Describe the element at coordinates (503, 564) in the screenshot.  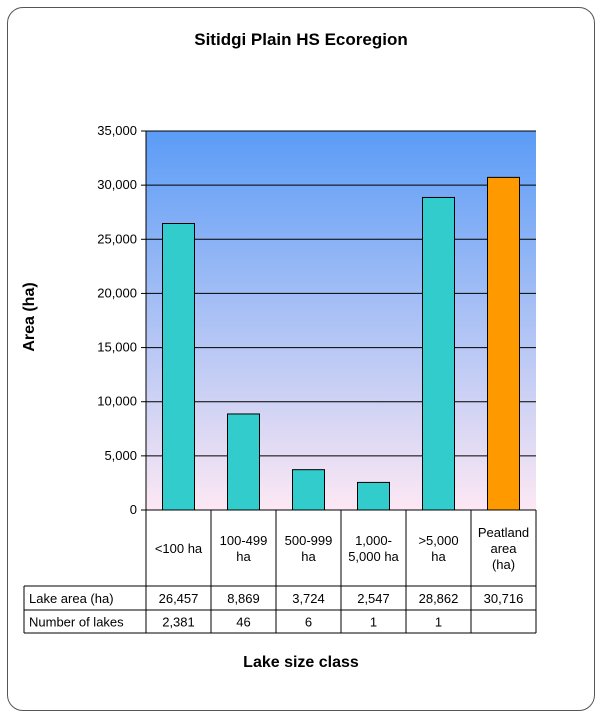
I see `category-label: (ha)` at that location.